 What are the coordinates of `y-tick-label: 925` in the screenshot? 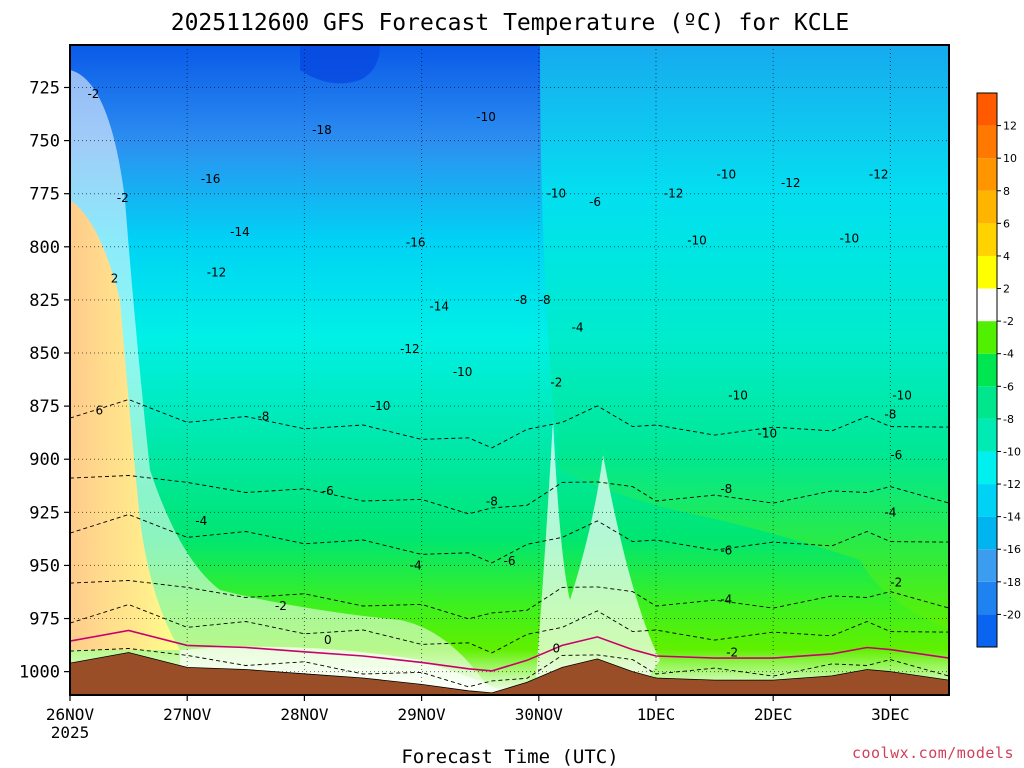 It's located at (44, 513).